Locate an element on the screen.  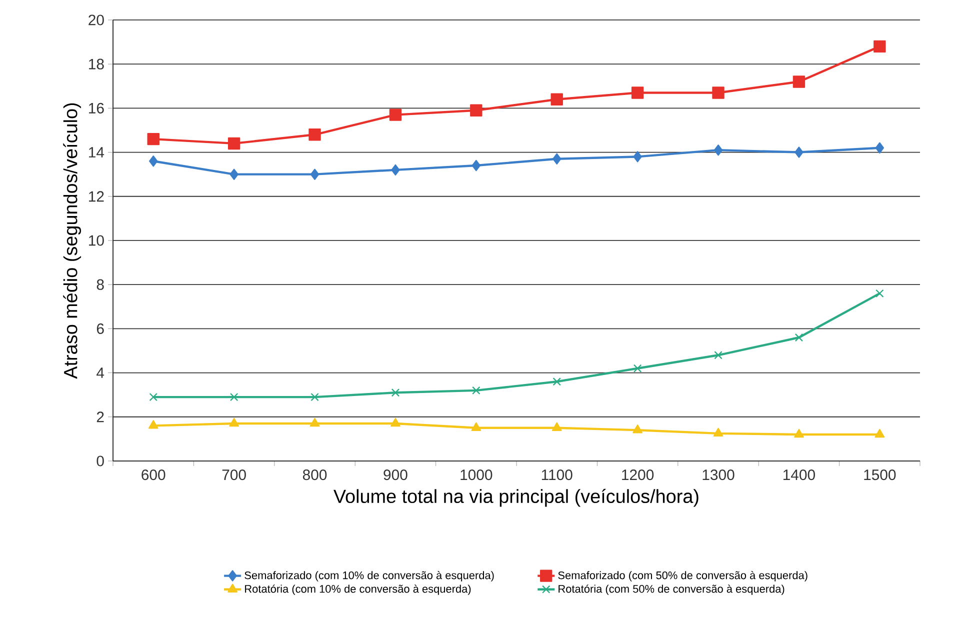
x-tick-label: 1300 is located at coordinates (718, 475).